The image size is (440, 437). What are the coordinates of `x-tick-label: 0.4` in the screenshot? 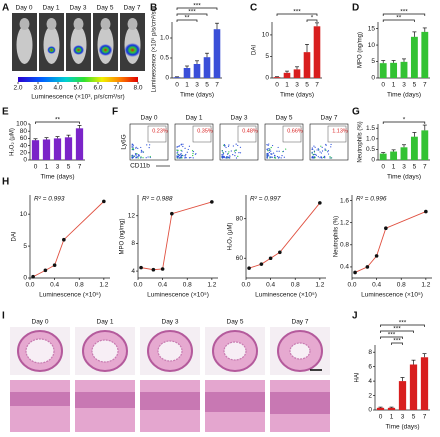 It's located at (270, 285).